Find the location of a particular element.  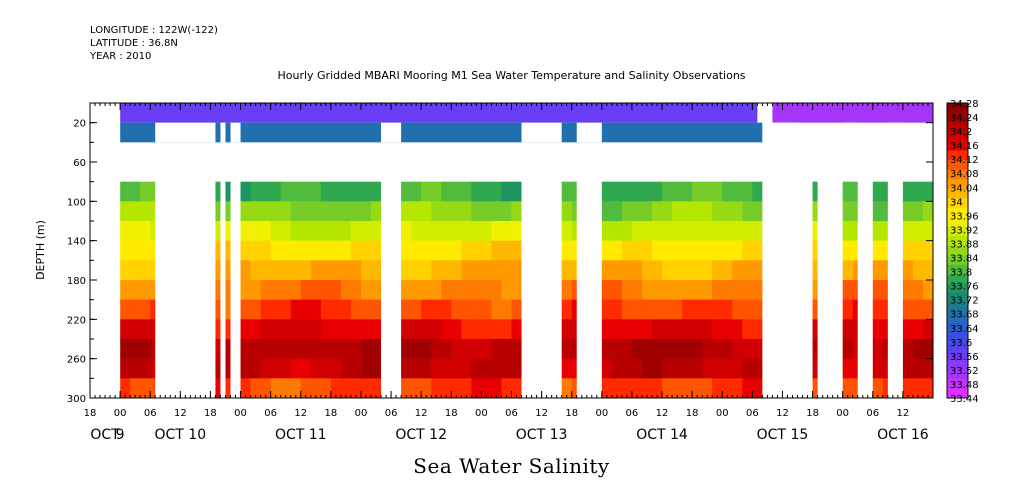

date-label: OCT 12 is located at coordinates (421, 435).